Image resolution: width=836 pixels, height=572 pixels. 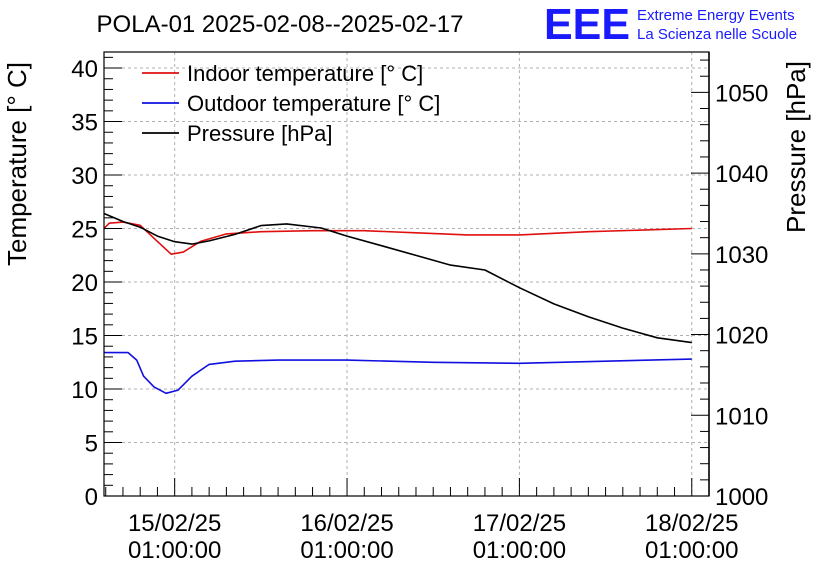 What do you see at coordinates (741, 174) in the screenshot?
I see `y-tick-label-right: 1040` at bounding box center [741, 174].